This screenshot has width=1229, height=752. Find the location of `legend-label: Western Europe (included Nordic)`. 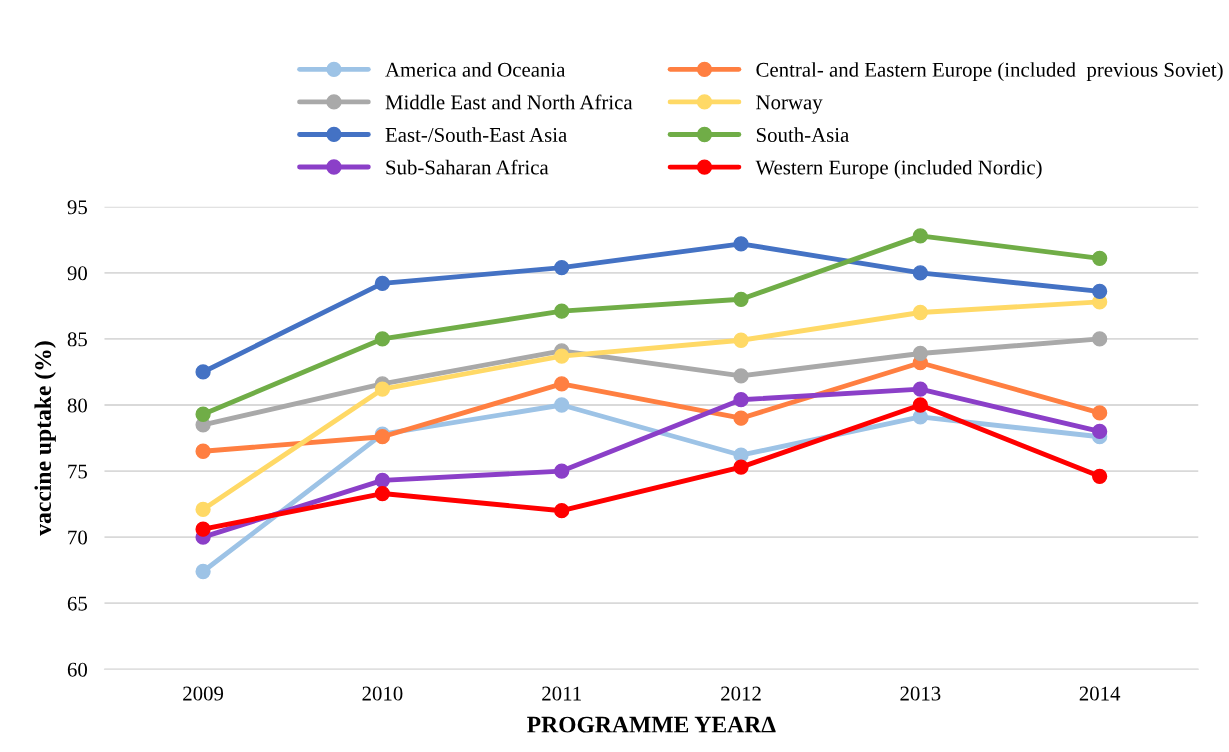

legend-label: Western Europe (included Nordic) is located at coordinates (898, 169).